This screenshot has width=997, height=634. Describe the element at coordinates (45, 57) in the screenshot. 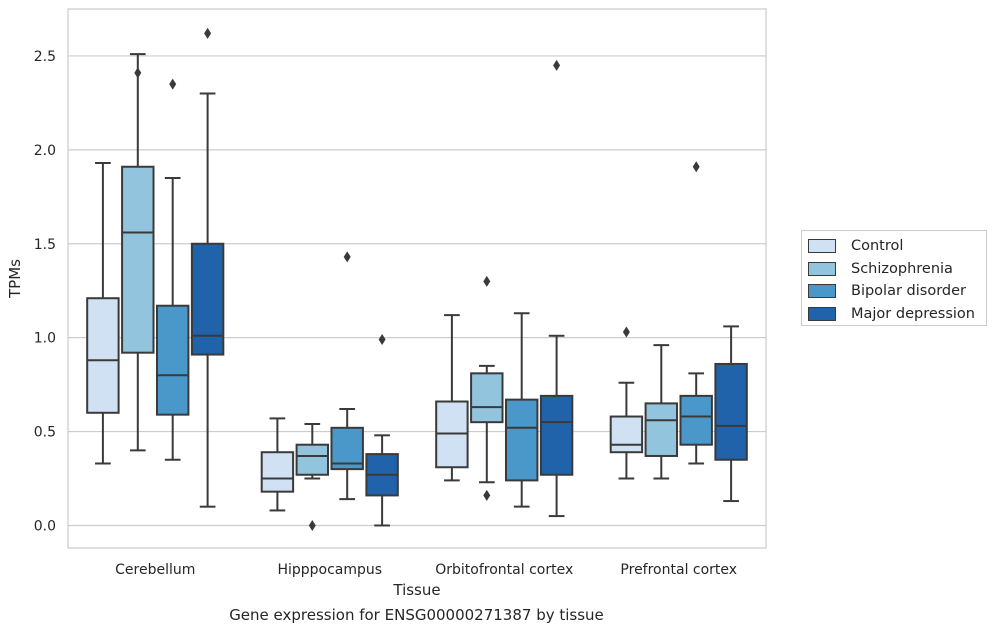

I see `y-tick-label: 2.5` at that location.